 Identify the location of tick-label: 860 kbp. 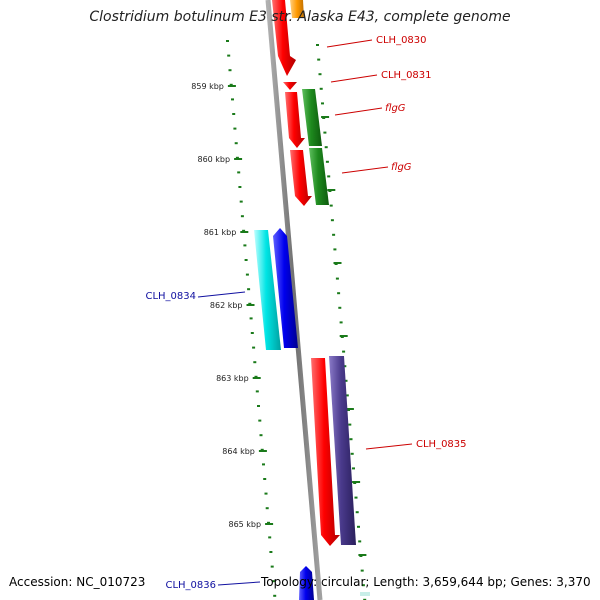
(213, 159).